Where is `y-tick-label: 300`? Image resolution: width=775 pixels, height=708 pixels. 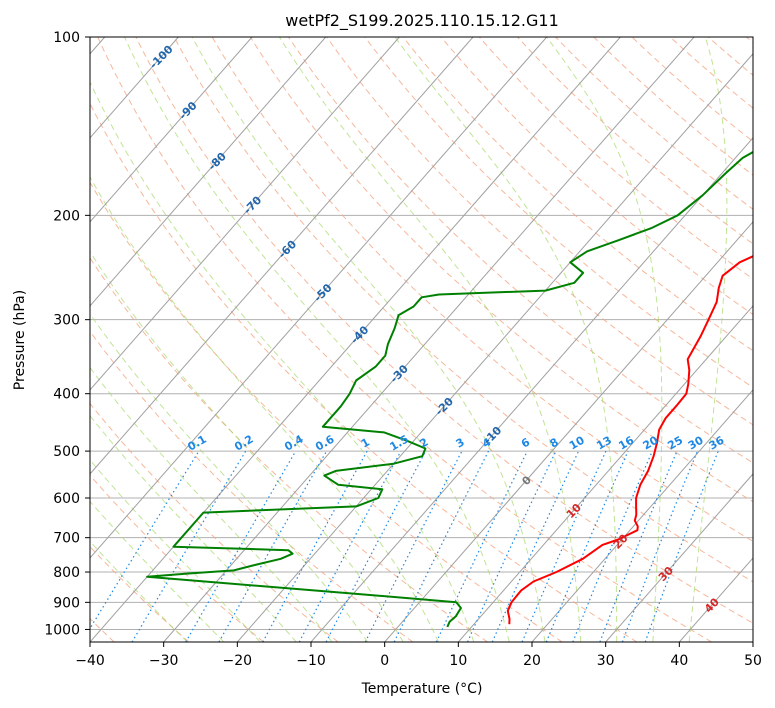 y-tick-label: 300 is located at coordinates (66, 321).